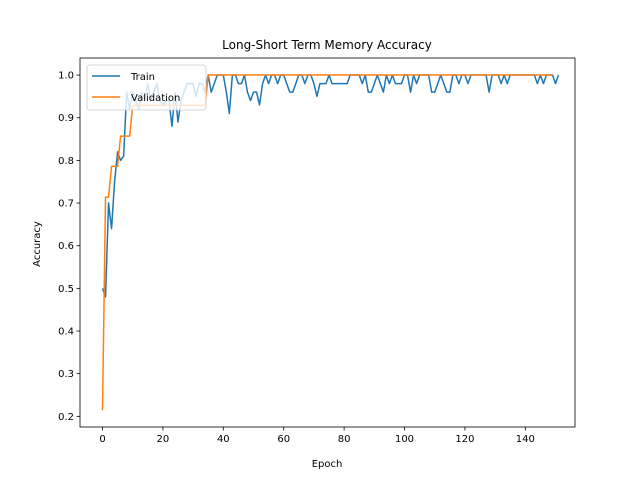 This screenshot has height=480, width=640. What do you see at coordinates (404, 439) in the screenshot?
I see `x-tick-label: 100` at bounding box center [404, 439].